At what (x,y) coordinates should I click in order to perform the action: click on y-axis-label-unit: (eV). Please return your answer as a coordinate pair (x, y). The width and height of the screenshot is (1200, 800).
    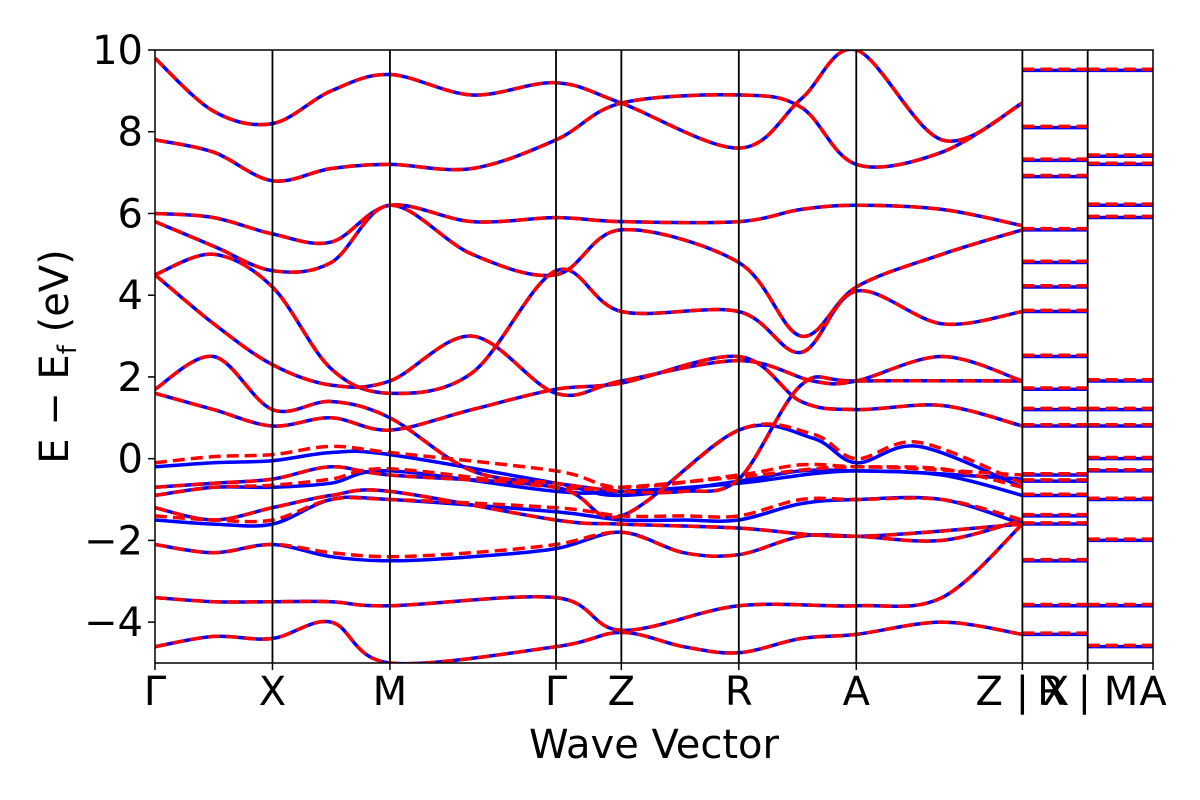
    Looking at the image, I should click on (55, 297).